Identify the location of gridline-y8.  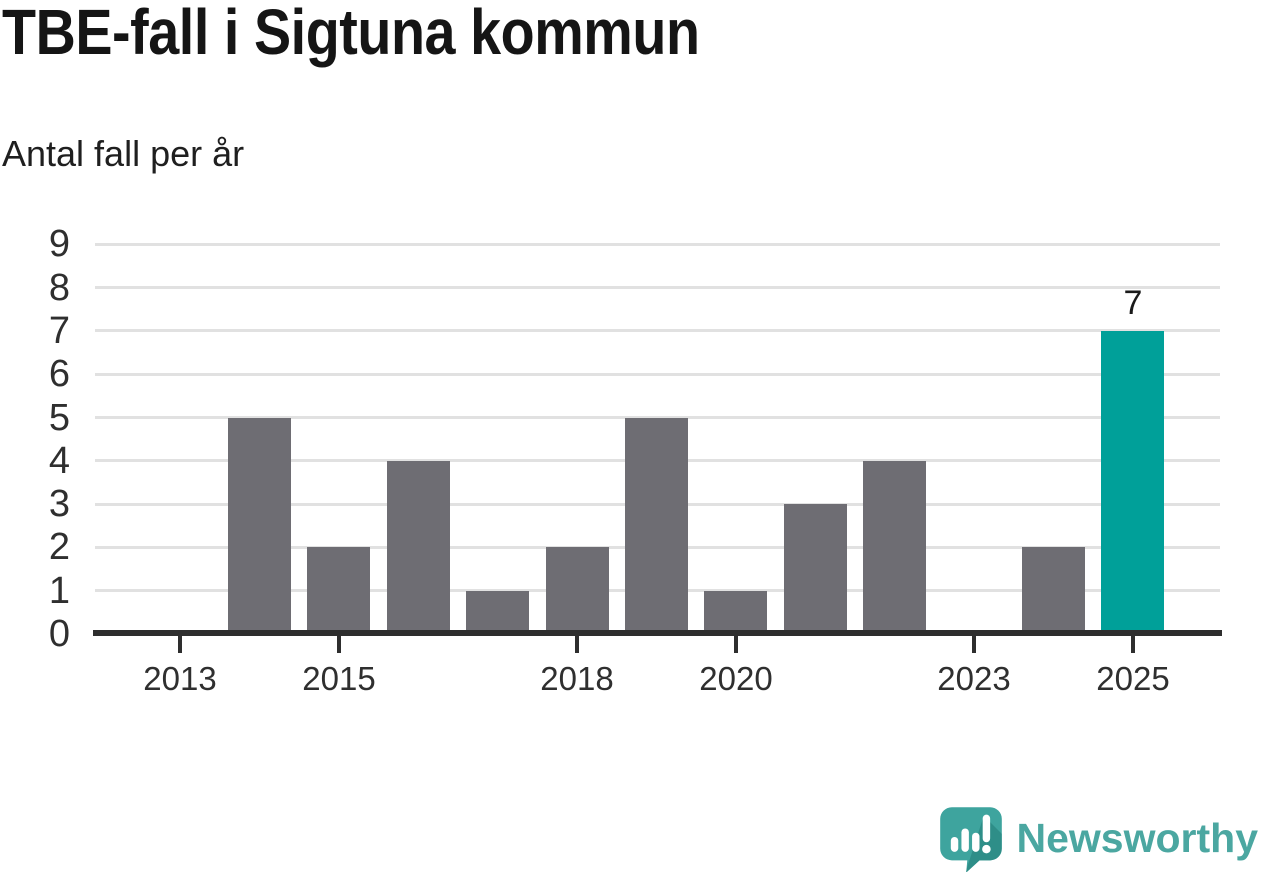
(657, 287).